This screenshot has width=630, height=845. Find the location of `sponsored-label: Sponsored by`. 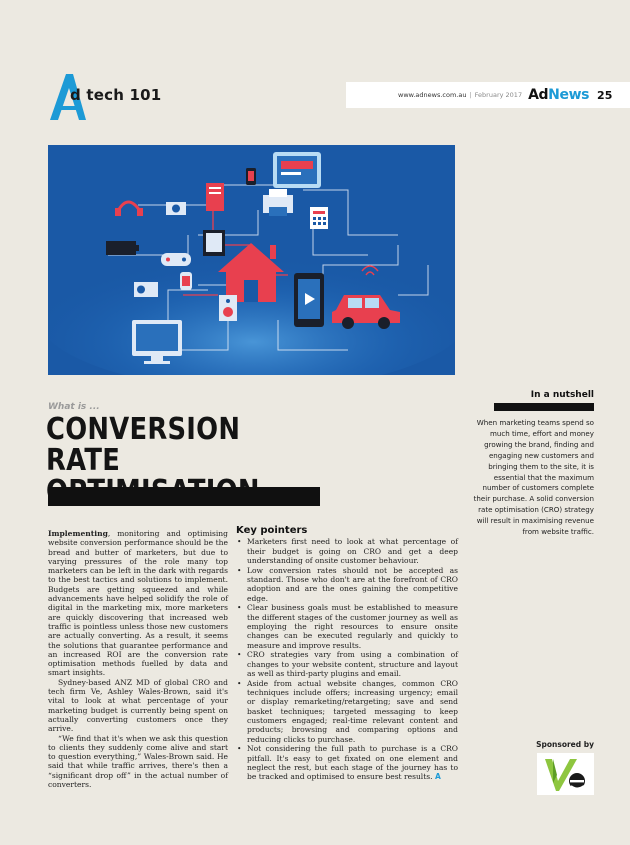

sponsored-label: Sponsored by is located at coordinates (565, 744).